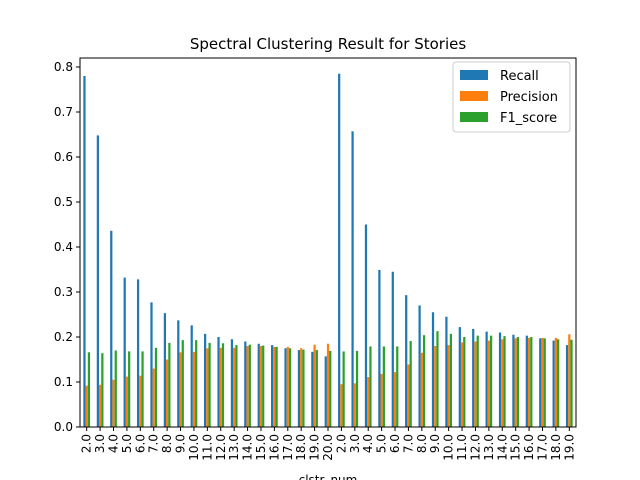 The width and height of the screenshot is (640, 480). What do you see at coordinates (395, 443) in the screenshot?
I see `x-tick-label: 6.0` at bounding box center [395, 443].